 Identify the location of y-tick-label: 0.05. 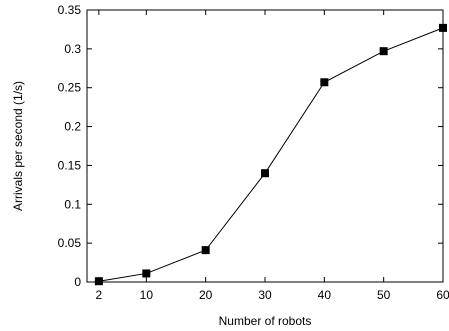
(70, 243).